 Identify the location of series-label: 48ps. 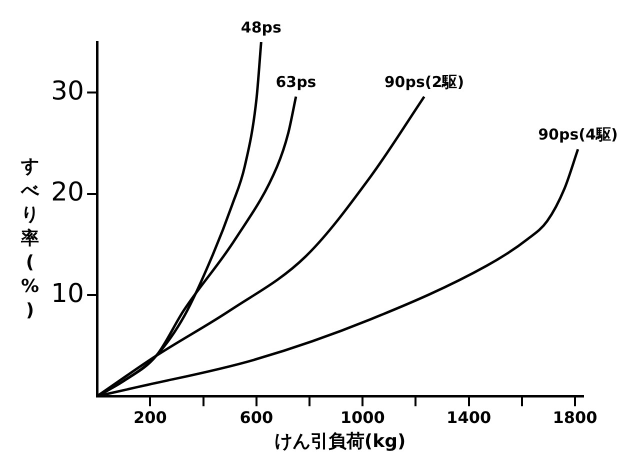
(261, 27).